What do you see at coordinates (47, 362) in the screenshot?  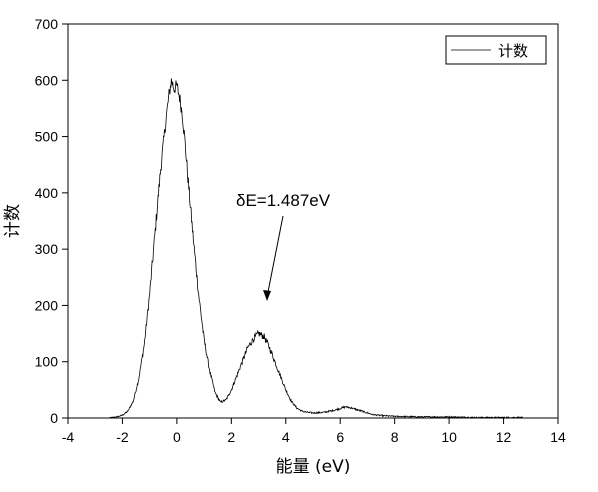 I see `y-tick-label: 100` at bounding box center [47, 362].